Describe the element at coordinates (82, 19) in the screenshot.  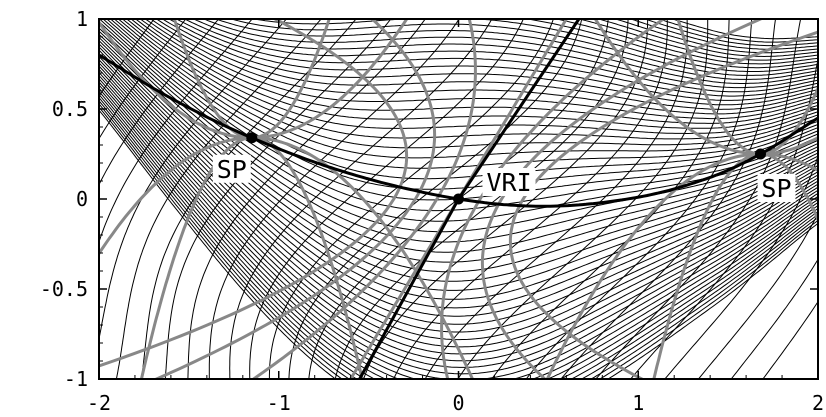
I see `y-tick-label: 1` at that location.